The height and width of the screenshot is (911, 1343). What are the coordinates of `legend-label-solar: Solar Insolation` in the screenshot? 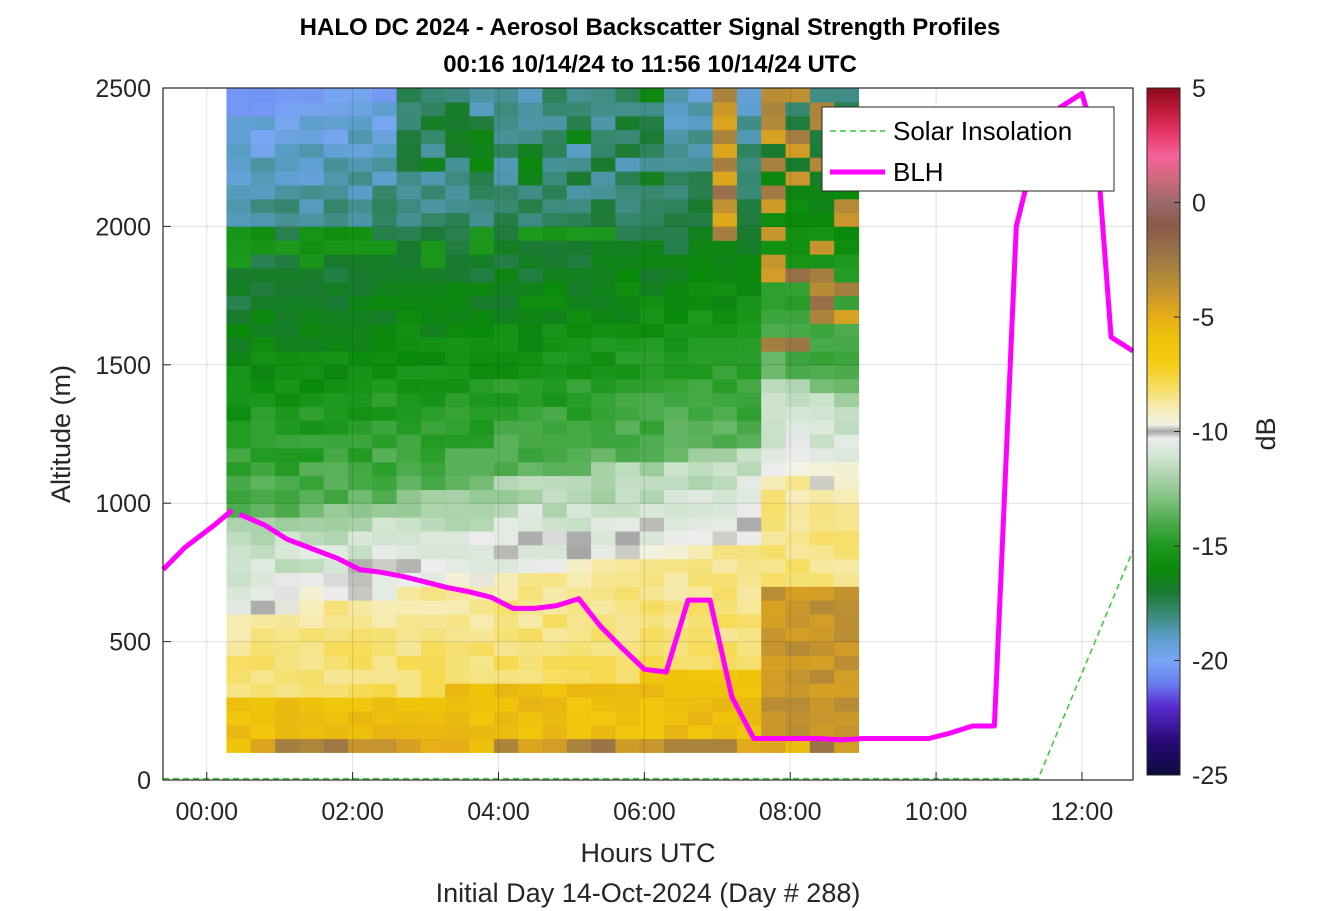 It's located at (982, 131).